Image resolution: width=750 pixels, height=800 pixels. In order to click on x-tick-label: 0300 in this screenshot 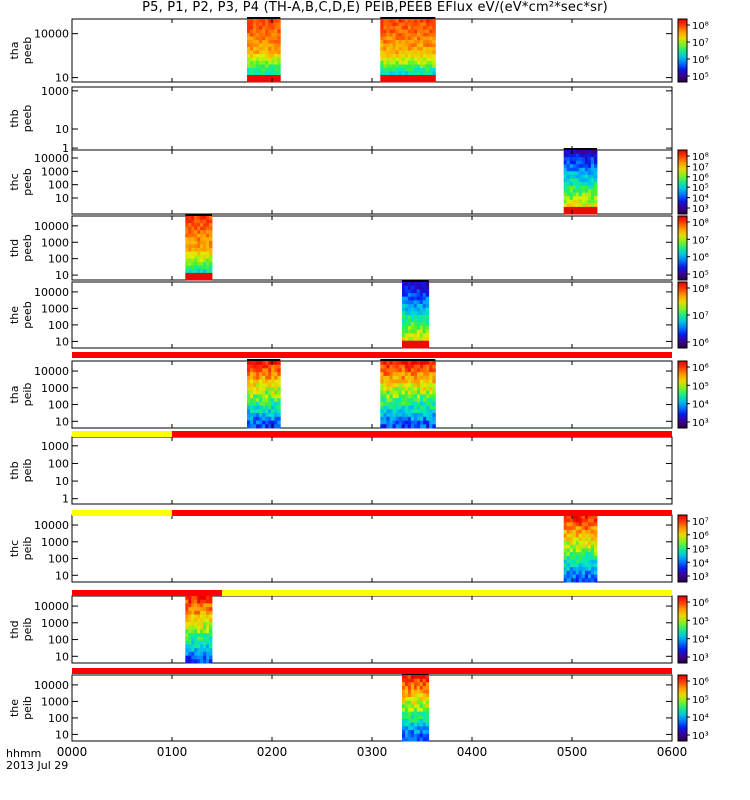, I will do `click(372, 752)`.